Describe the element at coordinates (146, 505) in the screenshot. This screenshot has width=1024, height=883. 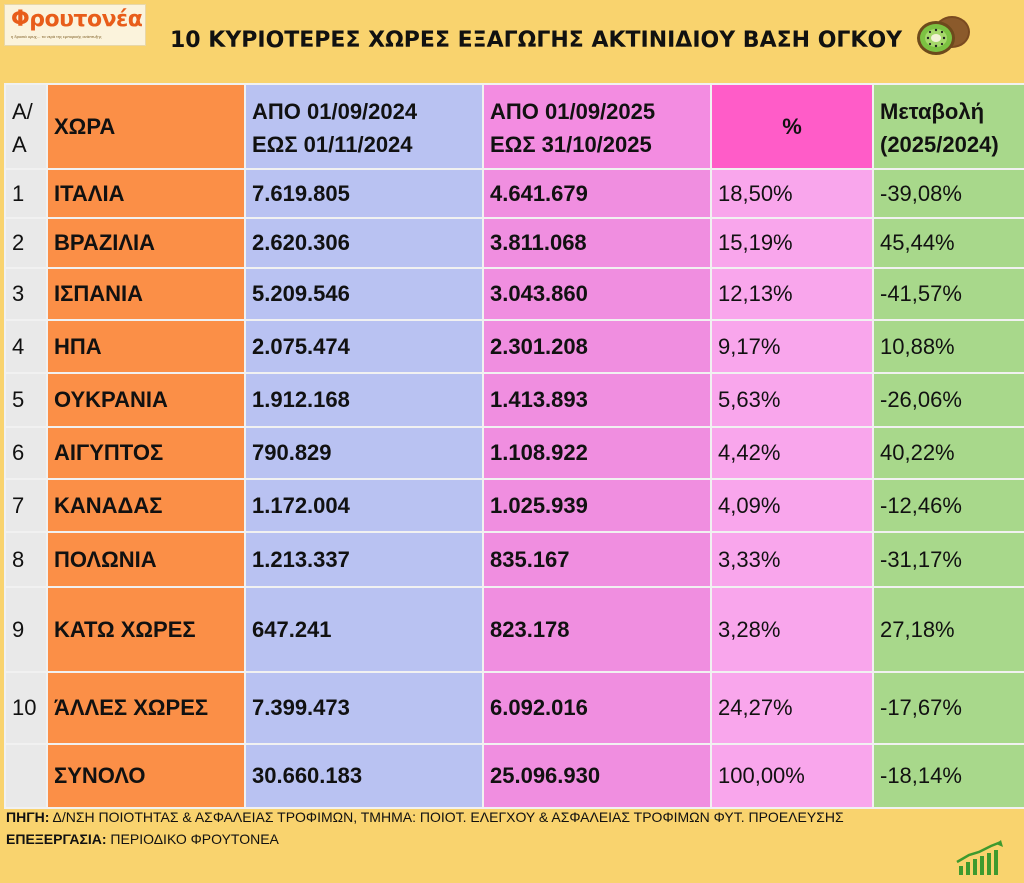
I see `row-country: ΚΑΝΑΔΑΣ` at that location.